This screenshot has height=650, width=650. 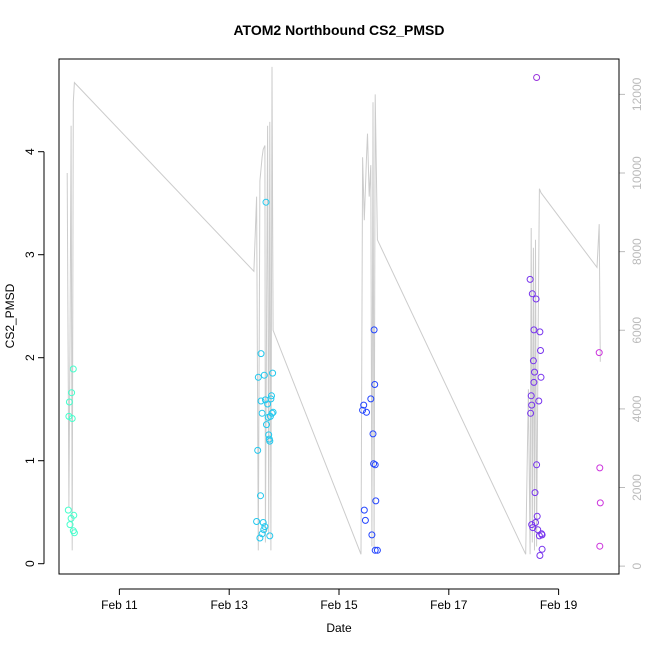 What do you see at coordinates (30, 460) in the screenshot?
I see `y-tick-label: 1` at bounding box center [30, 460].